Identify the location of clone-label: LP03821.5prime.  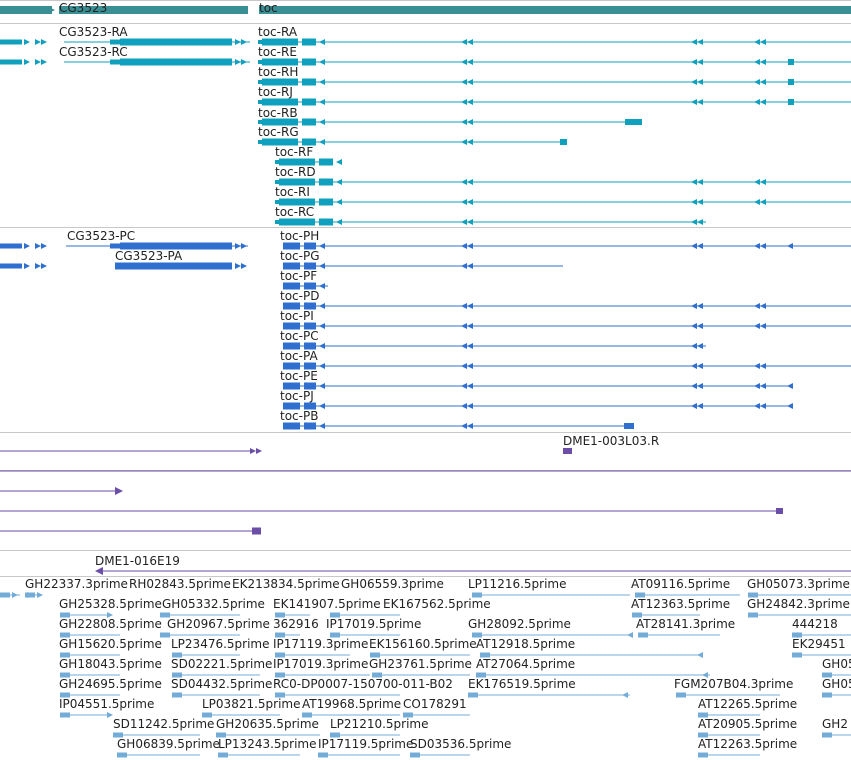
(251, 704).